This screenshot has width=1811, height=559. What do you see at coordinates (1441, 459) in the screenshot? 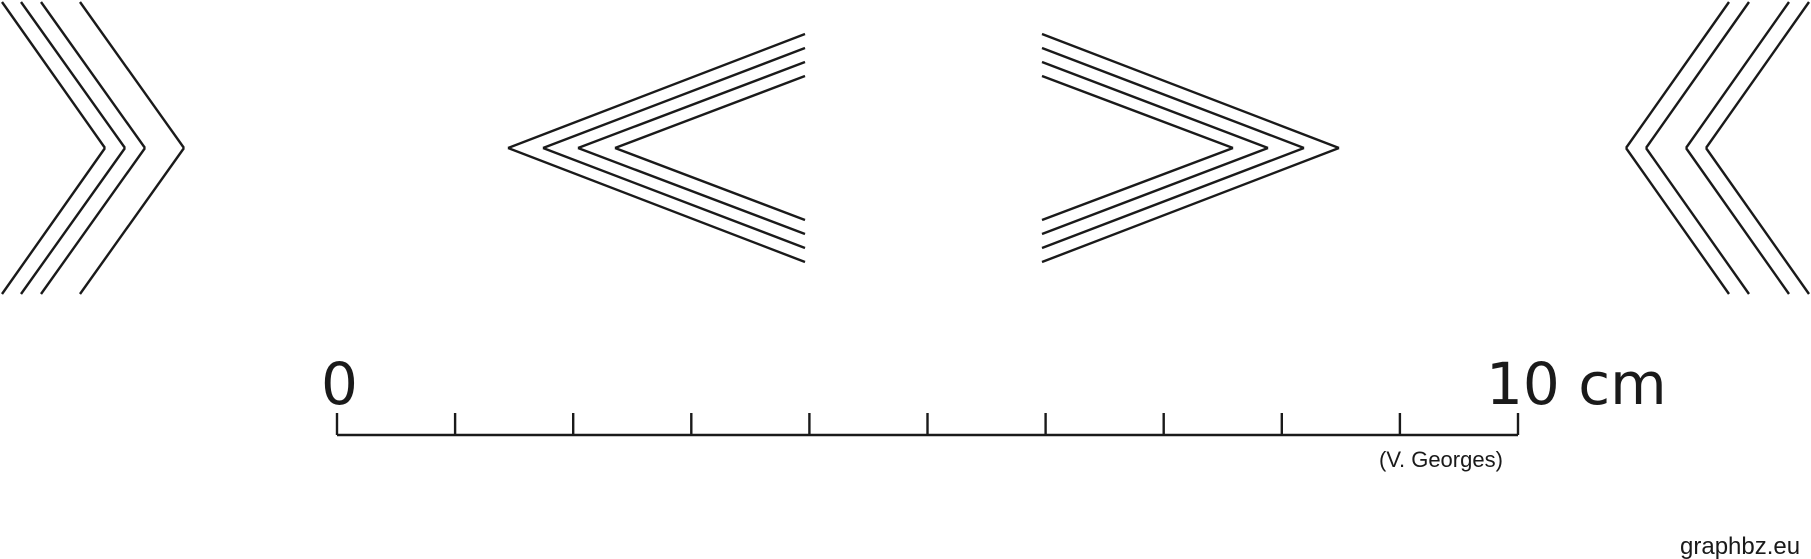
I see `author-credit: (V. Georges)` at bounding box center [1441, 459].